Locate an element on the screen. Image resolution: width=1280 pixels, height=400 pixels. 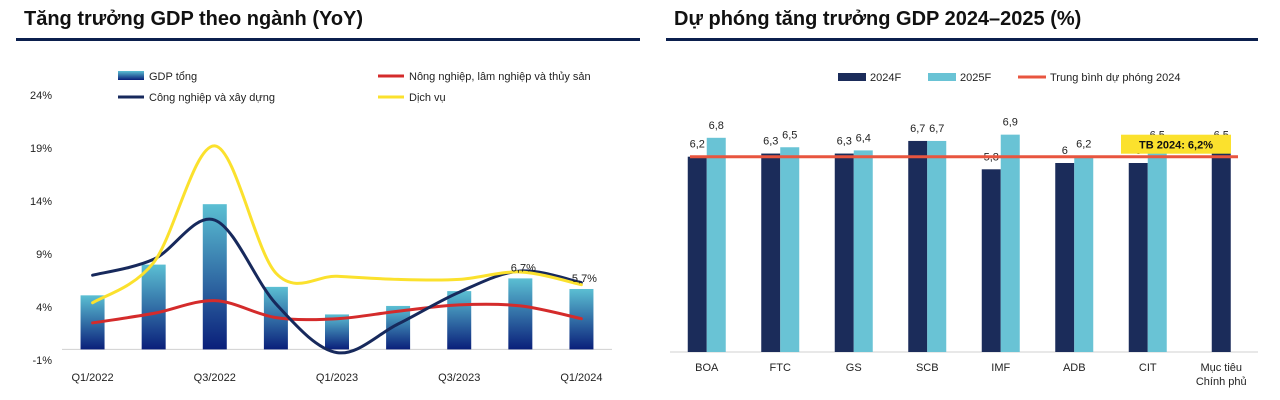
data-label-2025f: 6,8 is located at coordinates (716, 126).